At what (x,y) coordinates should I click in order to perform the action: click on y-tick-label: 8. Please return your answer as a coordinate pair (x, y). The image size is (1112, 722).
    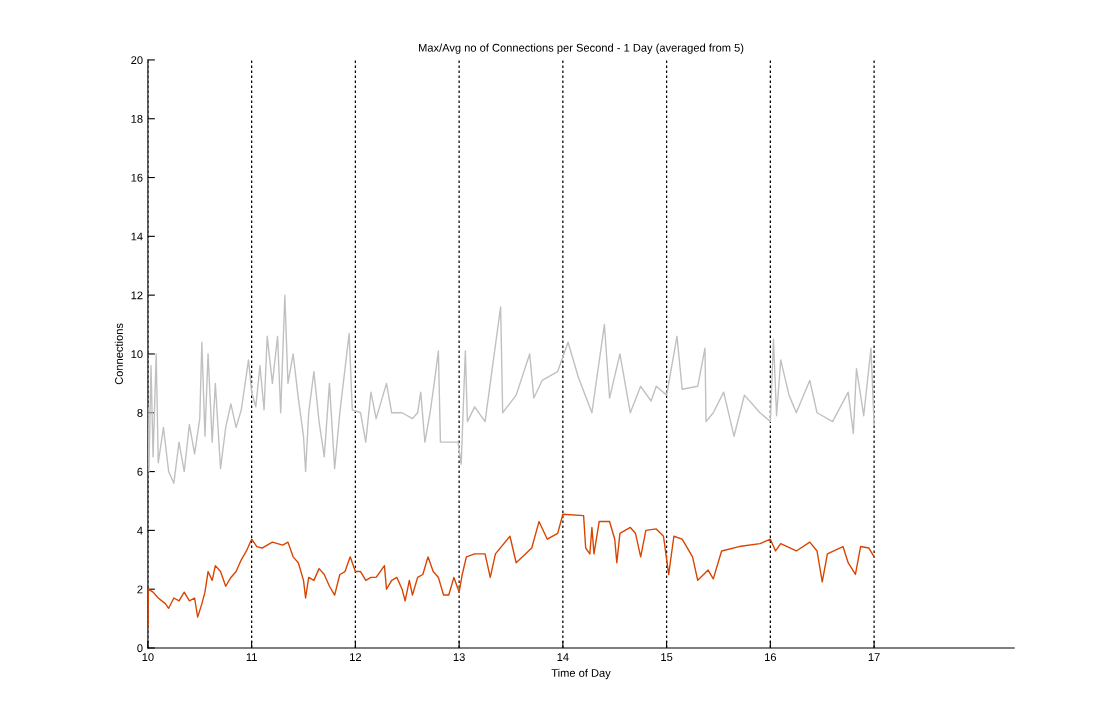
    Looking at the image, I should click on (140, 413).